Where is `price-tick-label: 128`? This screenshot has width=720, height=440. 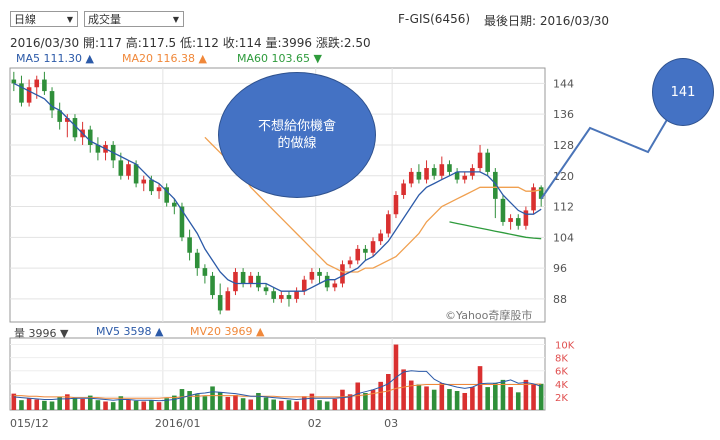
price-tick-label: 128 is located at coordinates (563, 145).